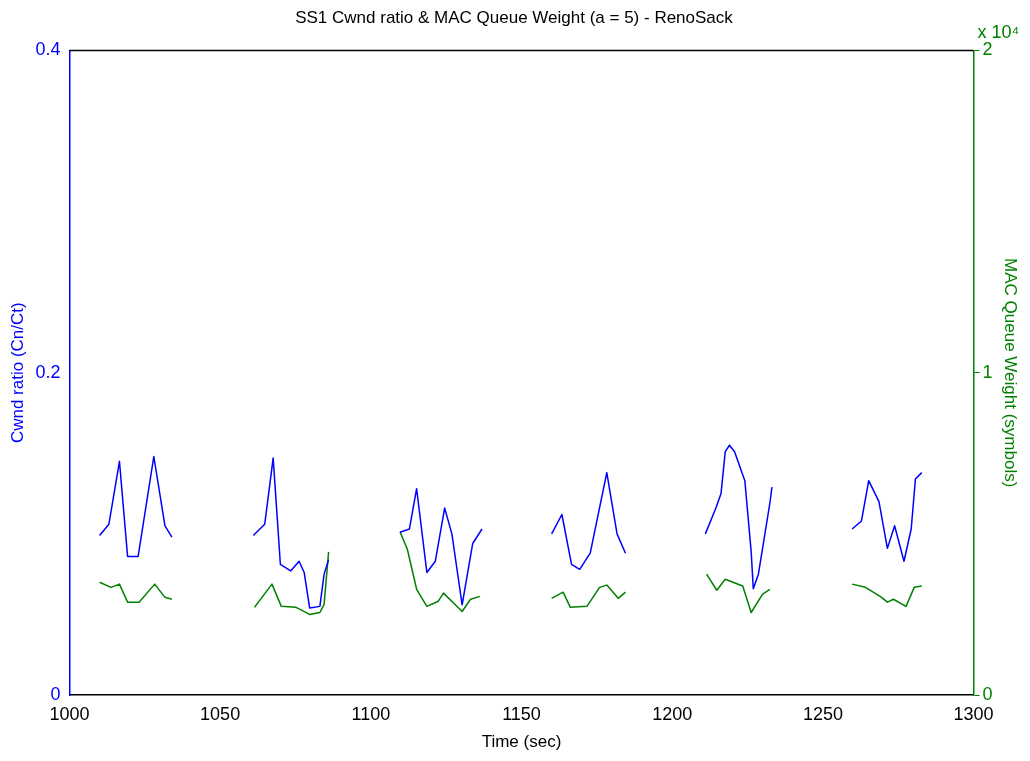 The width and height of the screenshot is (1030, 761). I want to click on y-tick-label: 0.2, so click(48, 371).